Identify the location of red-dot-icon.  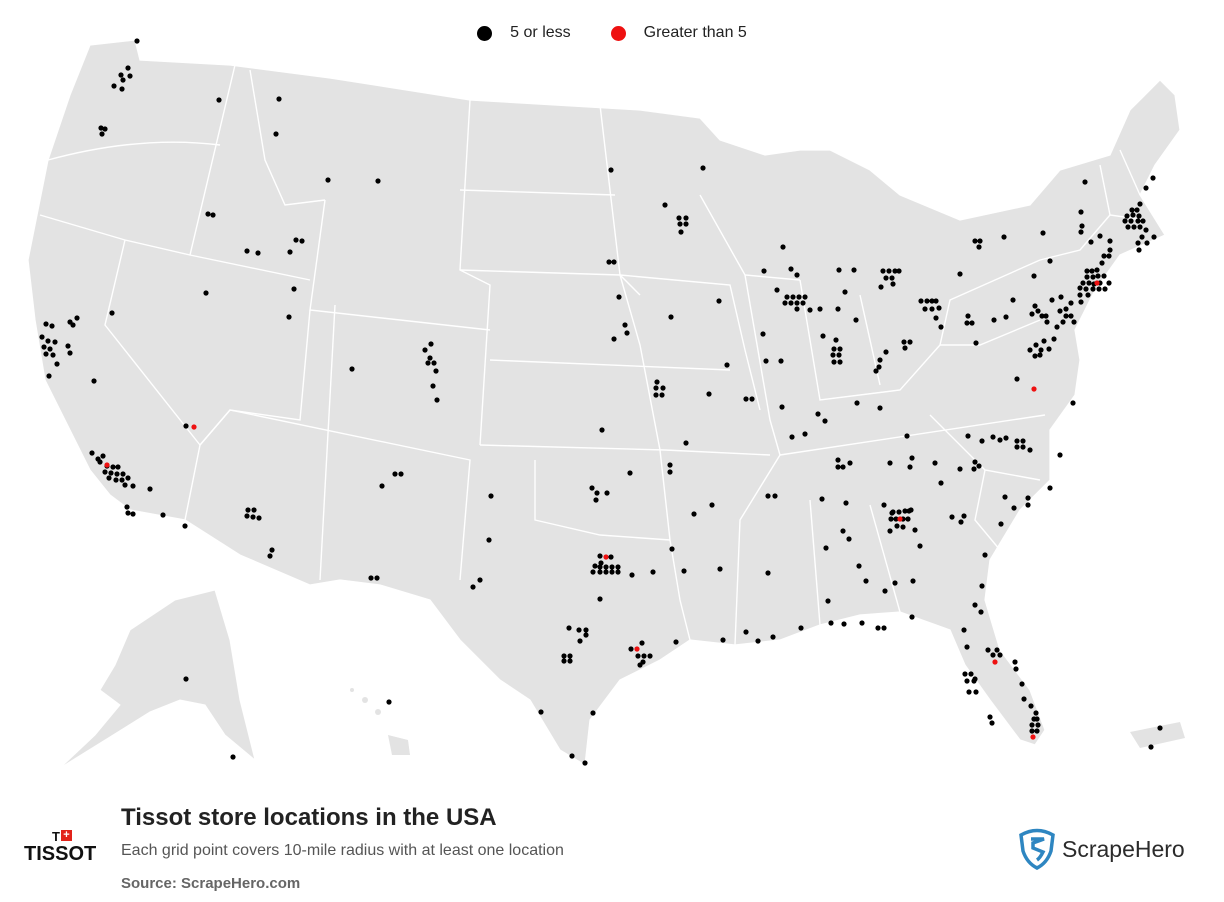
(618, 33).